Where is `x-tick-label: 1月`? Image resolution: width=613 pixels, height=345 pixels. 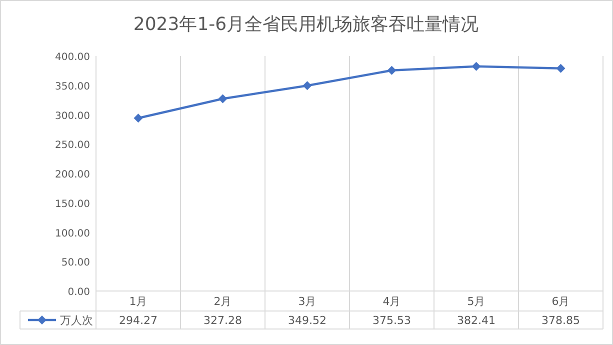 x-tick-label: 1月 is located at coordinates (138, 301).